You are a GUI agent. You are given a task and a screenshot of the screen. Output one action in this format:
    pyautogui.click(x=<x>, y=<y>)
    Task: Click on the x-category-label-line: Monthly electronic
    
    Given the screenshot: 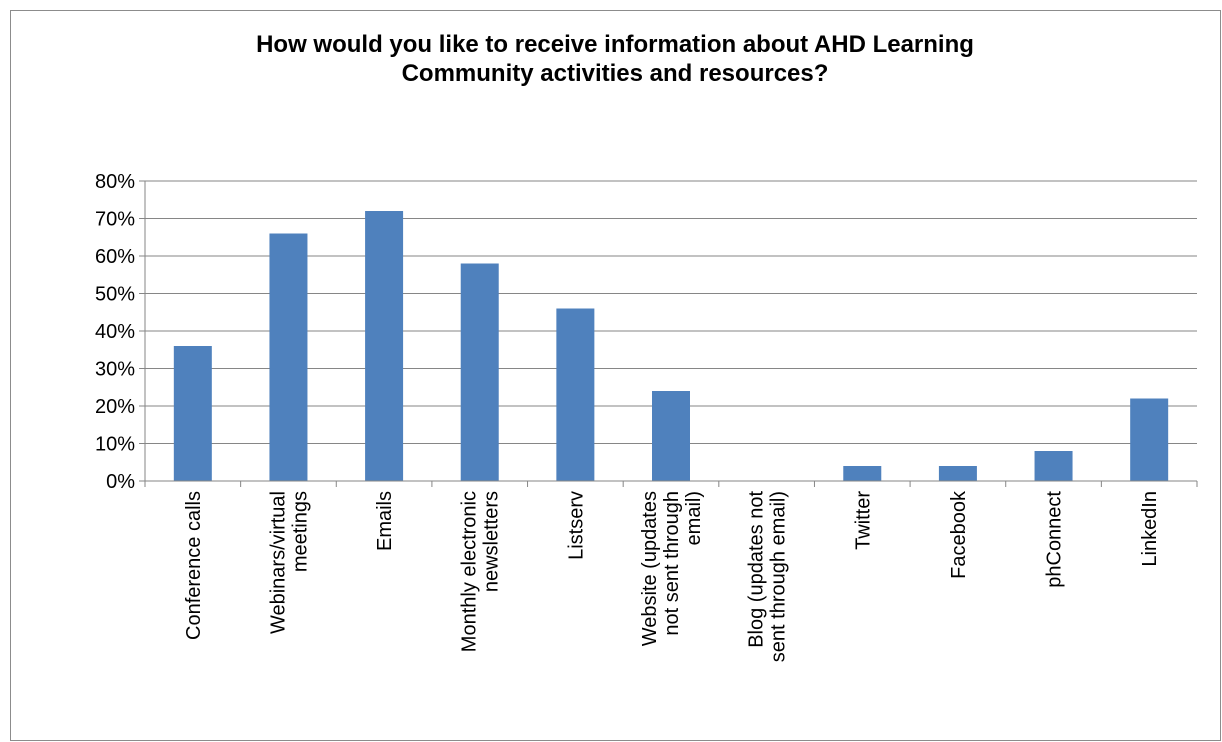 What is the action you would take?
    pyautogui.click(x=470, y=571)
    